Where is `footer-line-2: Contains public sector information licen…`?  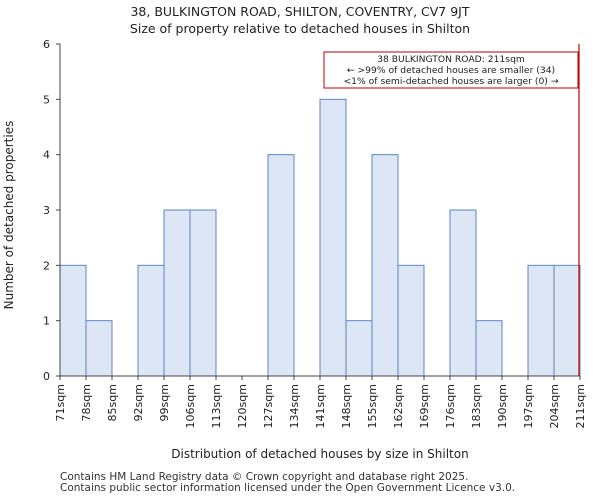
footer-line-2: Contains public sector information licen… is located at coordinates (288, 488).